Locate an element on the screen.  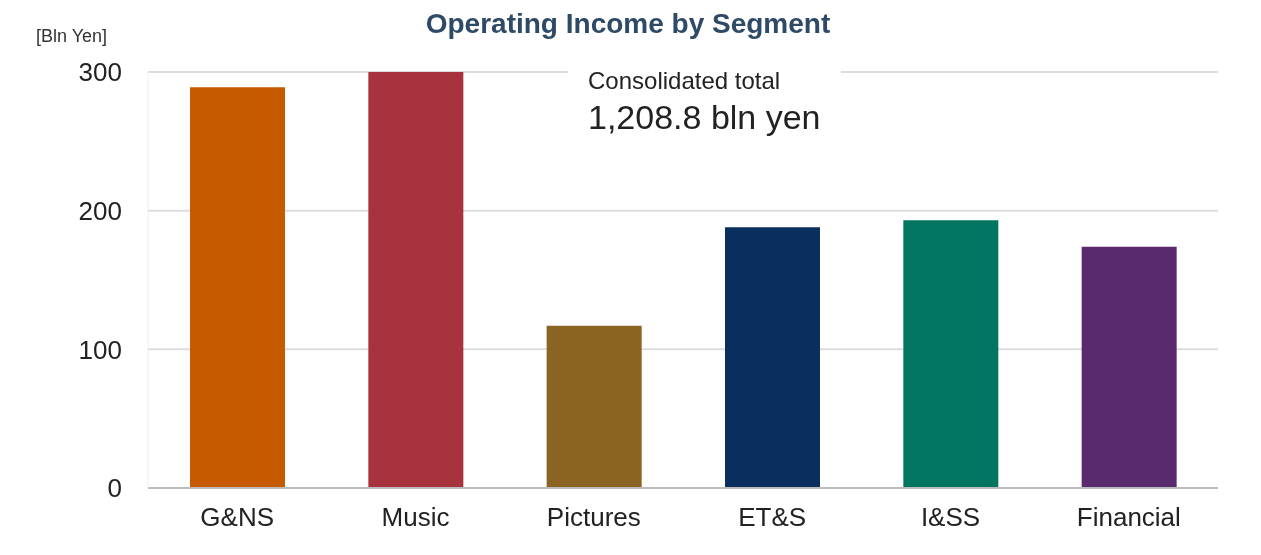
y-tick-label: 100 is located at coordinates (100, 349).